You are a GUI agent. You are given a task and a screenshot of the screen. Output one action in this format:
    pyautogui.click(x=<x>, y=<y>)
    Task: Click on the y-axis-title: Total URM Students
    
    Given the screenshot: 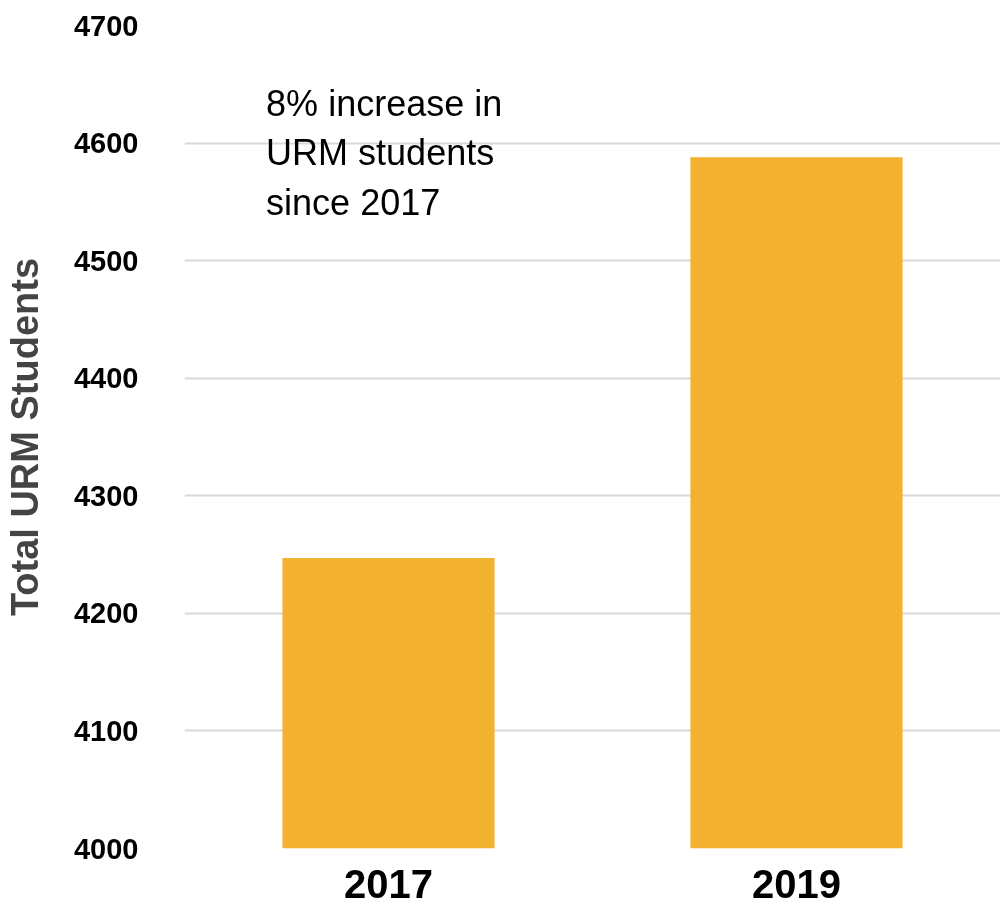 What is the action you would take?
    pyautogui.click(x=24, y=437)
    